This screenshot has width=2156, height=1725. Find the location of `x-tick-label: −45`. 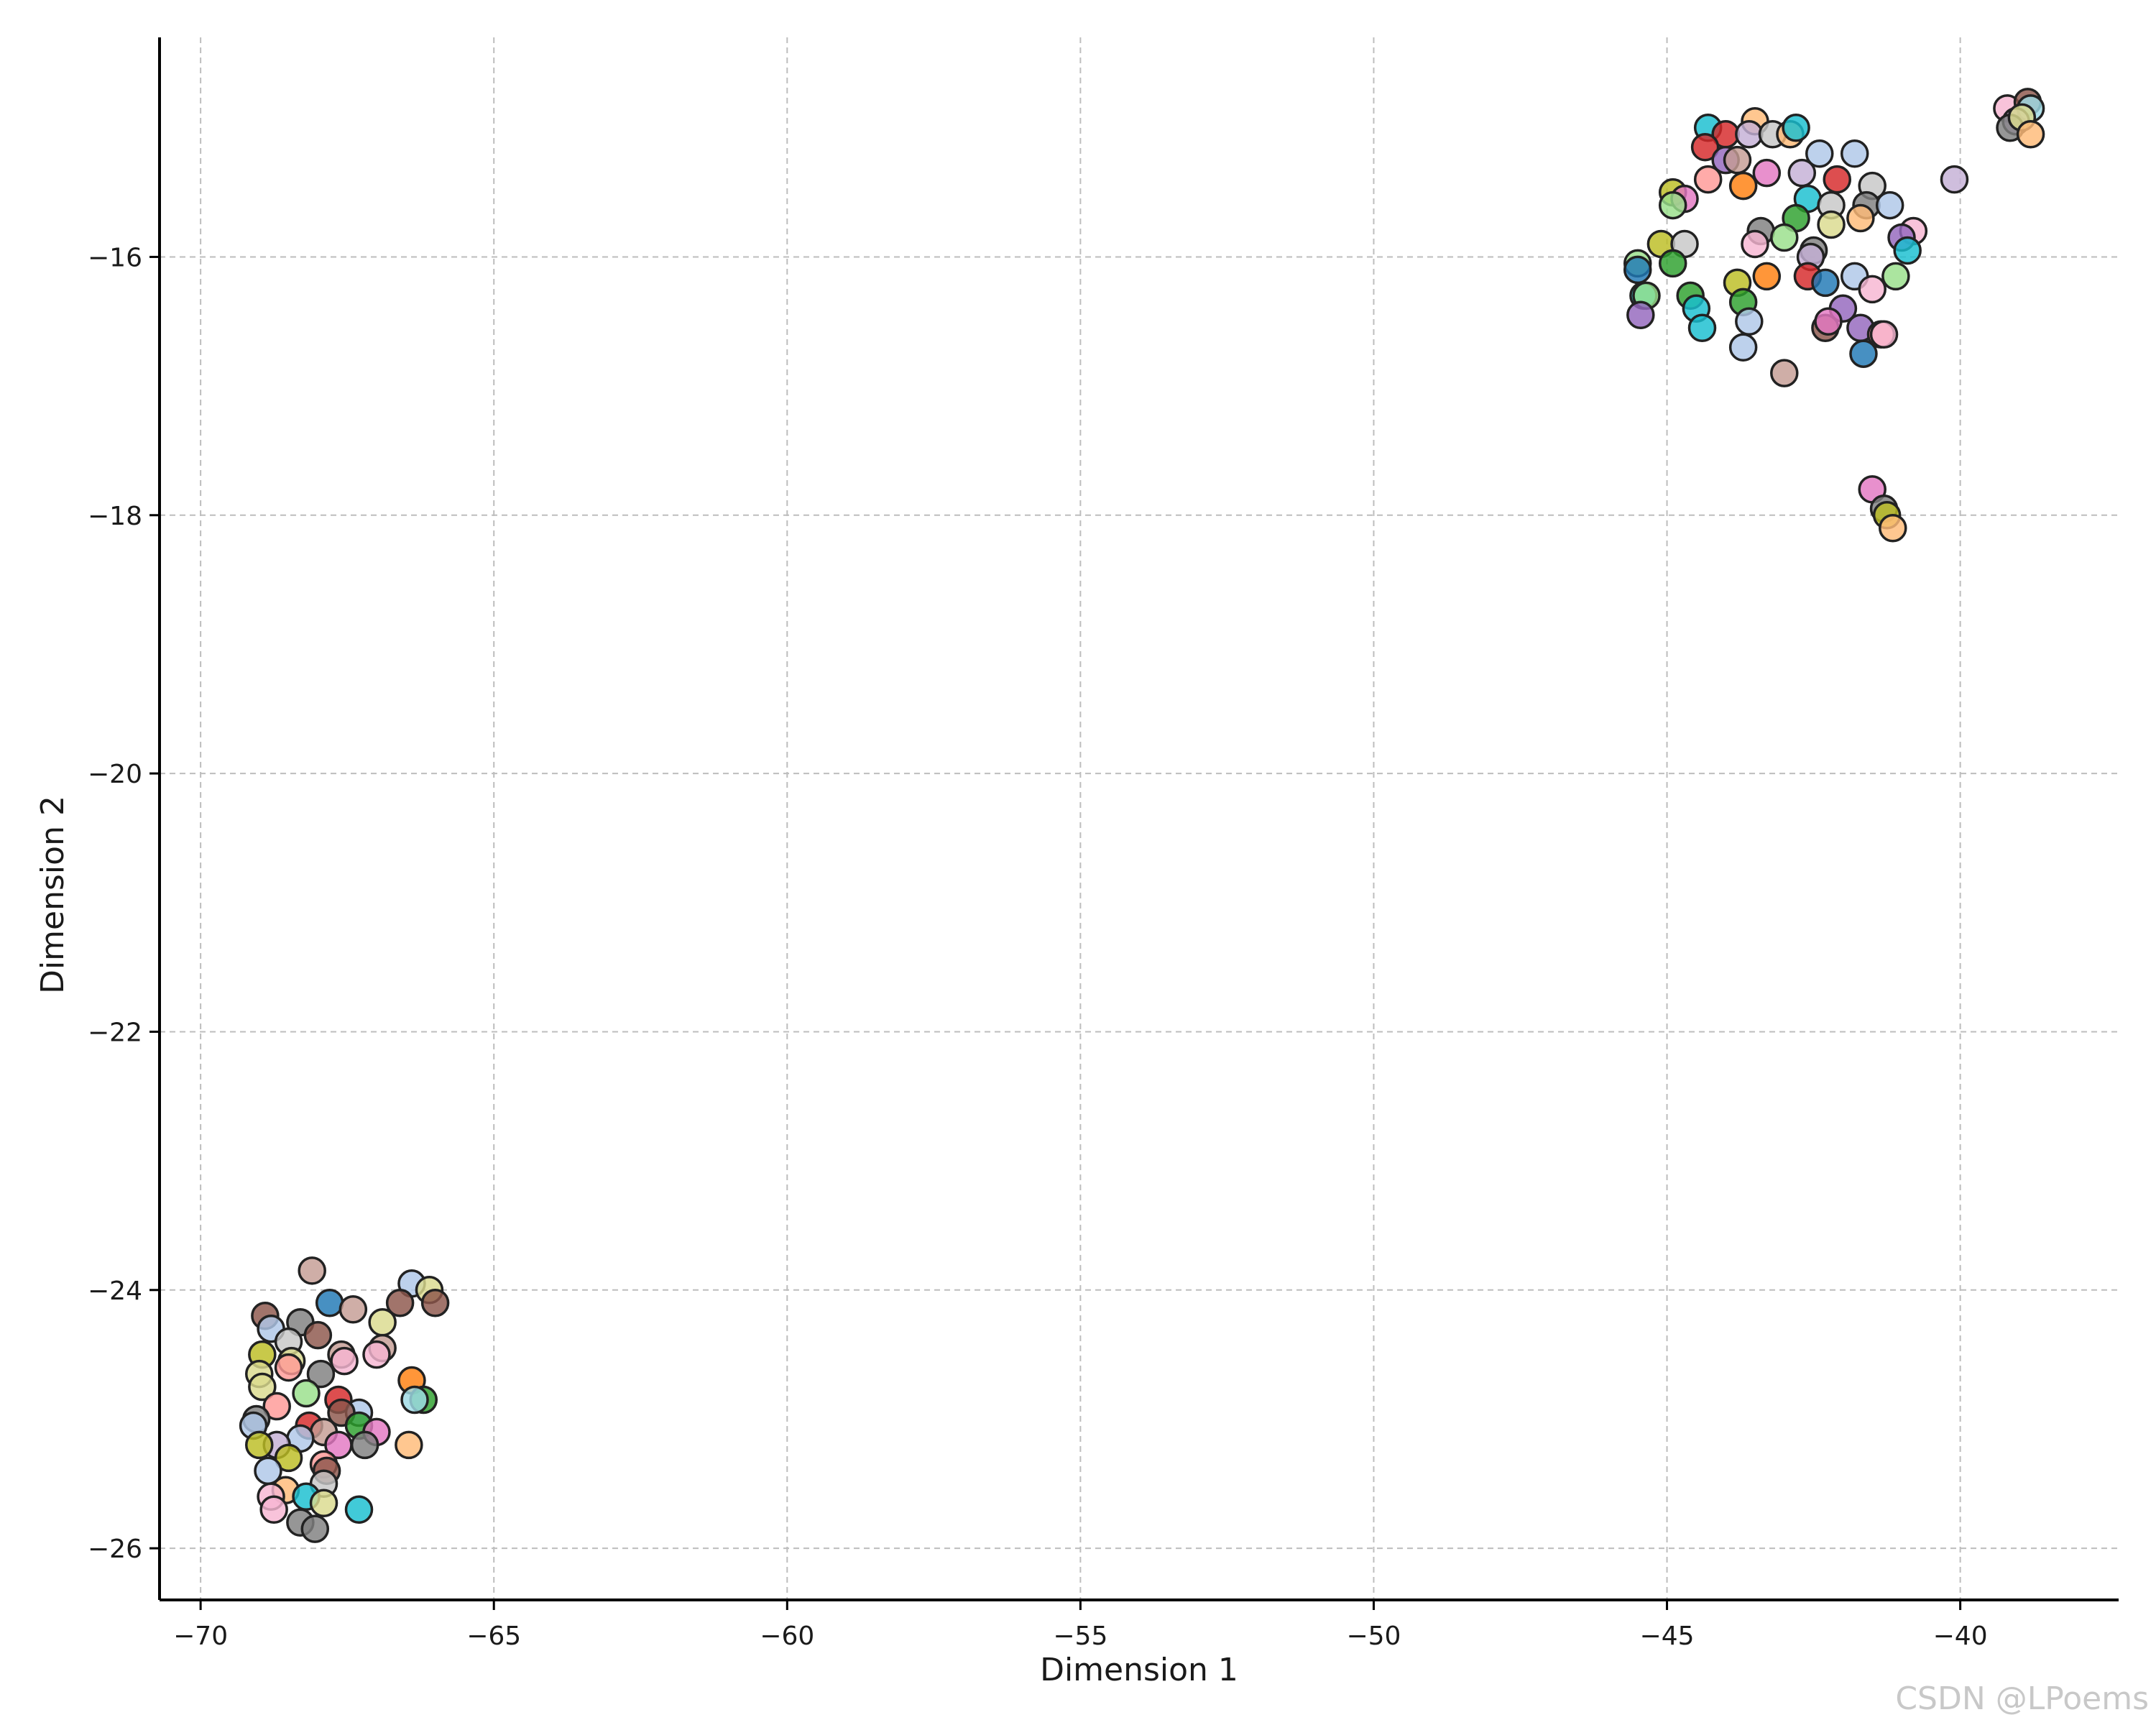

x-tick-label: −45 is located at coordinates (1667, 1636).